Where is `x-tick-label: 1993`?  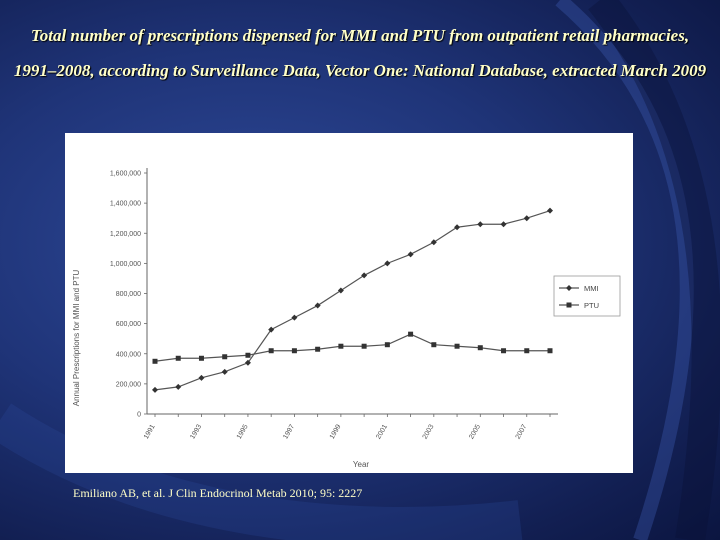
x-tick-label: 1993 is located at coordinates (196, 431).